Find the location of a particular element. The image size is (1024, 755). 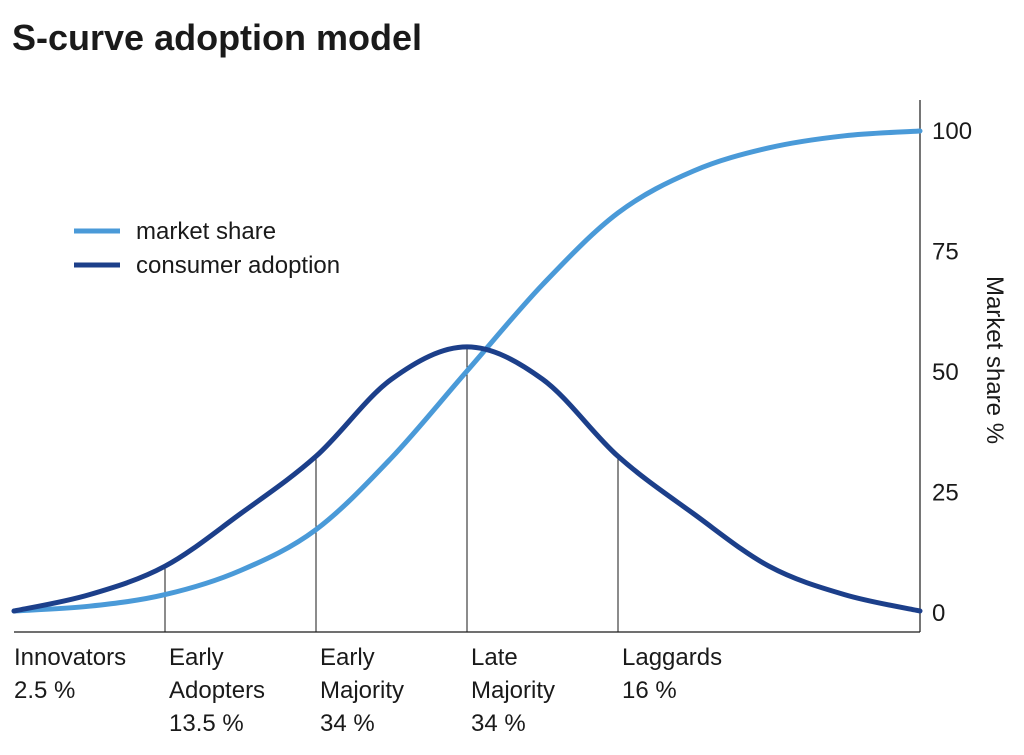

segment-label: 2.5 % is located at coordinates (44, 690).